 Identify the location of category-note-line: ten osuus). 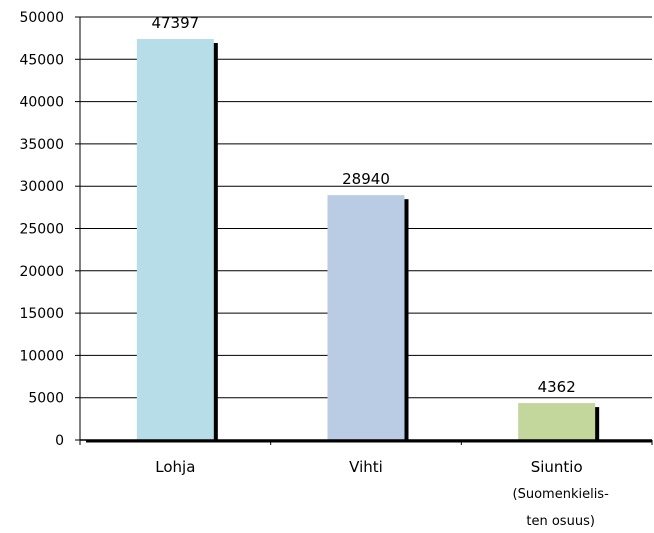
(560, 521).